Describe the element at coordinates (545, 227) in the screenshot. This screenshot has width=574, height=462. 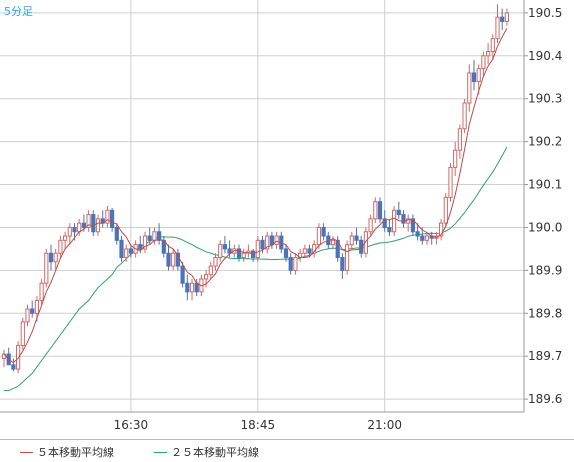
I see `y-tick-label: 190.0` at that location.